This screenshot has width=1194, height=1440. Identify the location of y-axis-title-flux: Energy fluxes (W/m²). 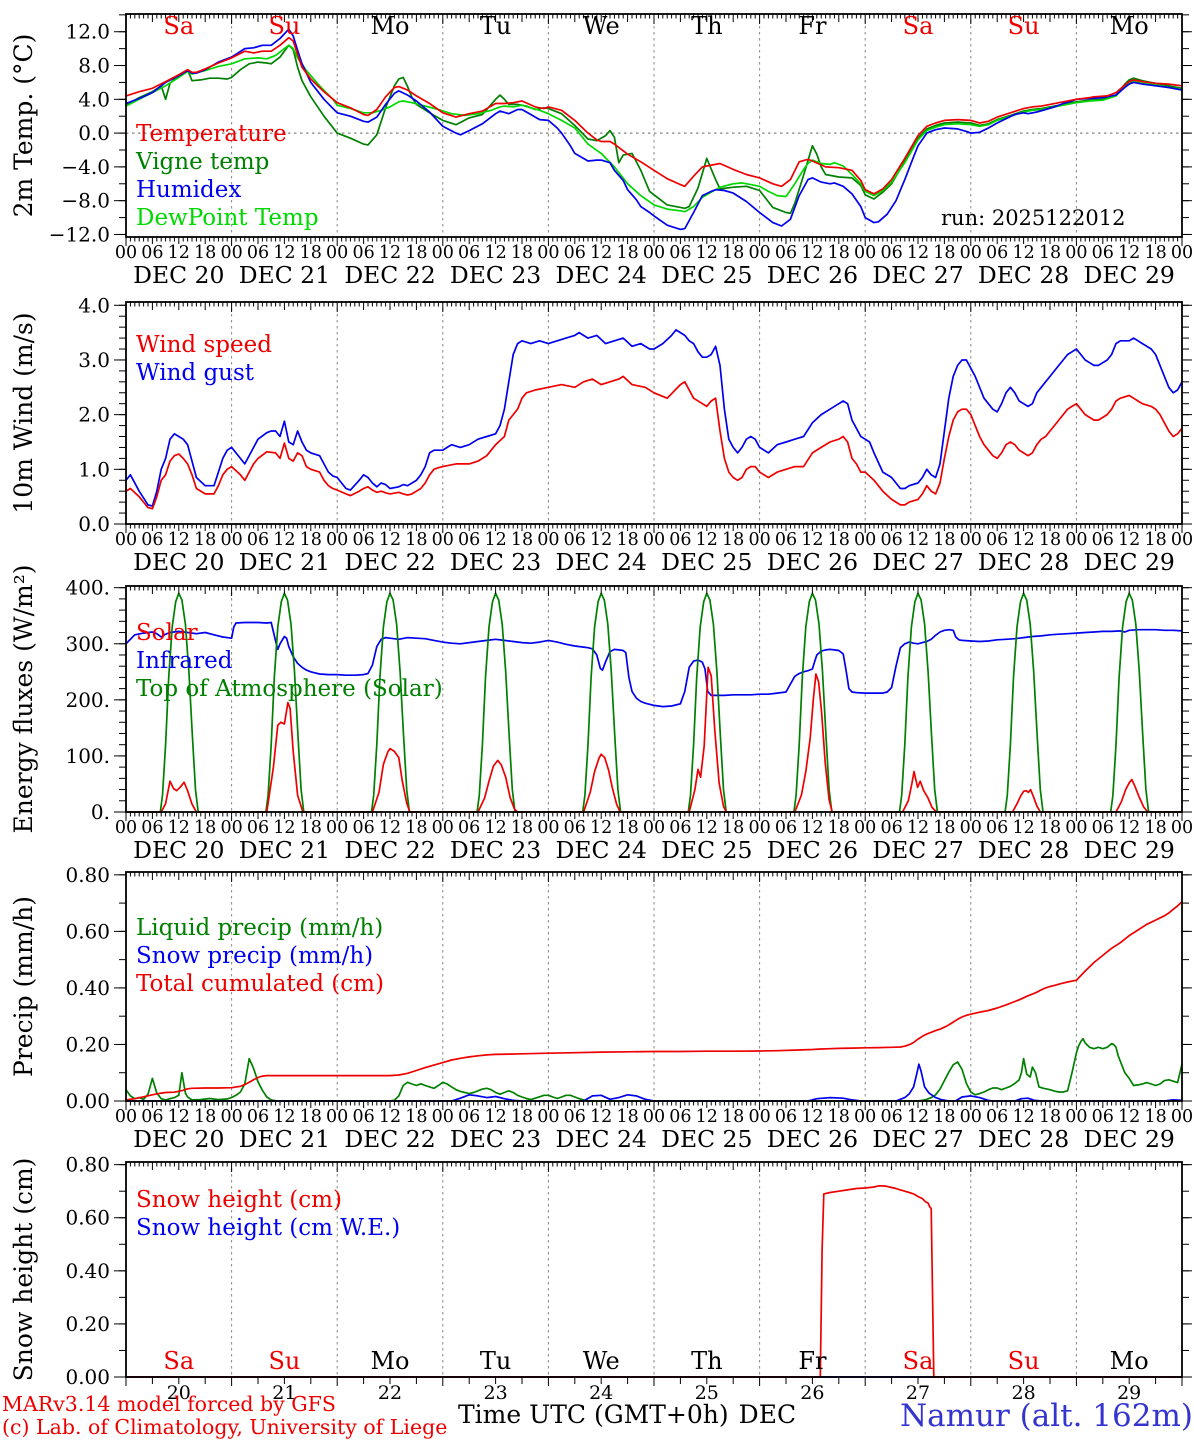
(23, 699).